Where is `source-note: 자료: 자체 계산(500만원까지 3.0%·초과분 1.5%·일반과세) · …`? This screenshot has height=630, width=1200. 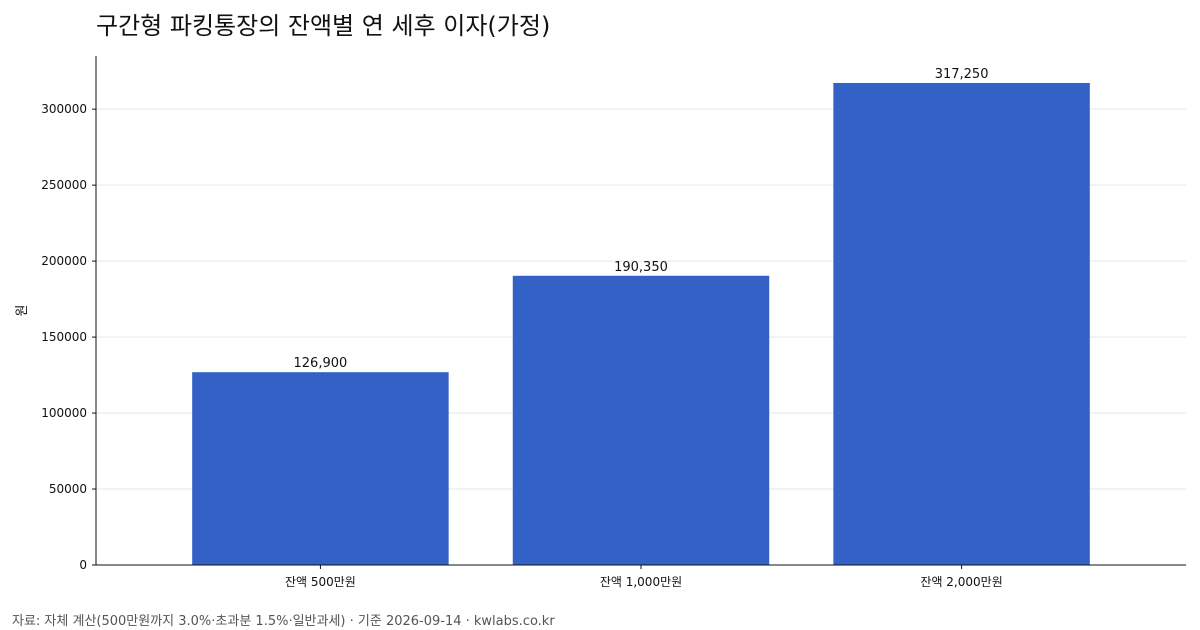 source-note: 자료: 자체 계산(500만원까지 3.0%·초과분 1.5%·일반과세) · … is located at coordinates (283, 621).